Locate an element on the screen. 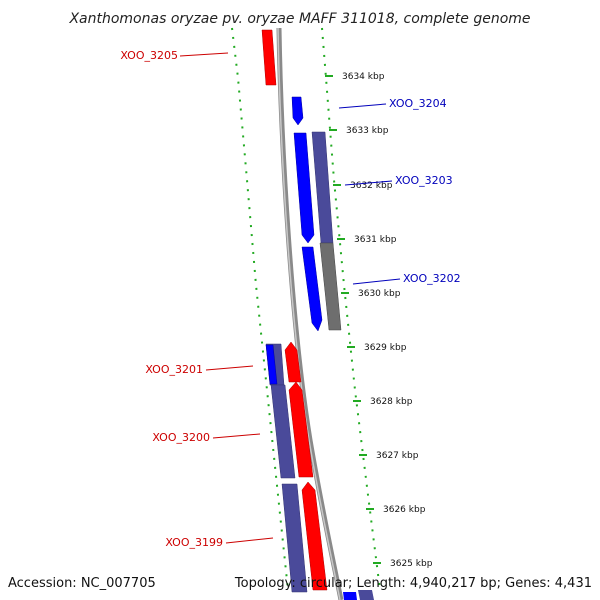 The image size is (600, 600). gene-xoo-3203-arrow is located at coordinates (304, 188).